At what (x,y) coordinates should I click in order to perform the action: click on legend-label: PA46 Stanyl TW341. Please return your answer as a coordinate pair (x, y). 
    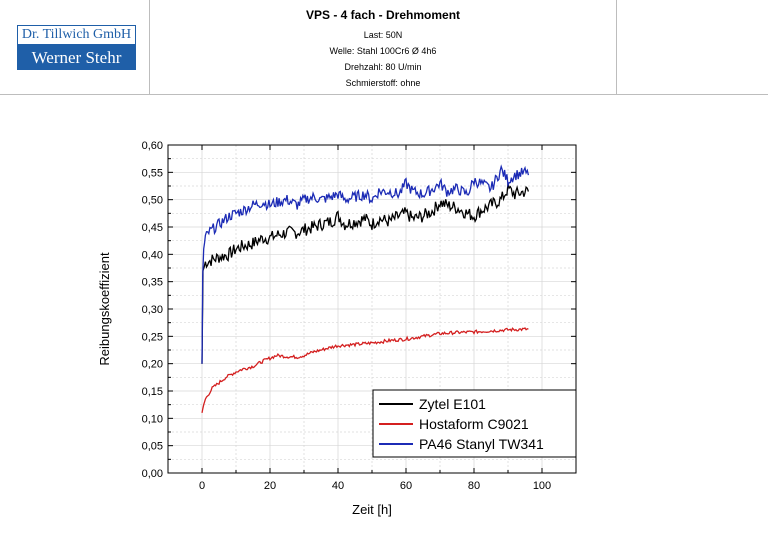
    Looking at the image, I should click on (481, 444).